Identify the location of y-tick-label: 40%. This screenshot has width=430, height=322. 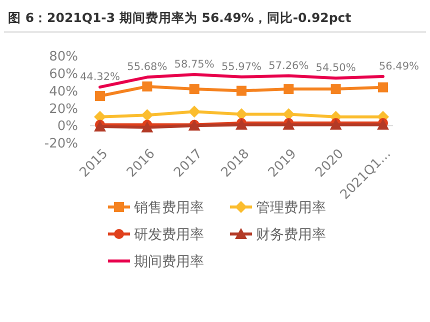
(63, 92).